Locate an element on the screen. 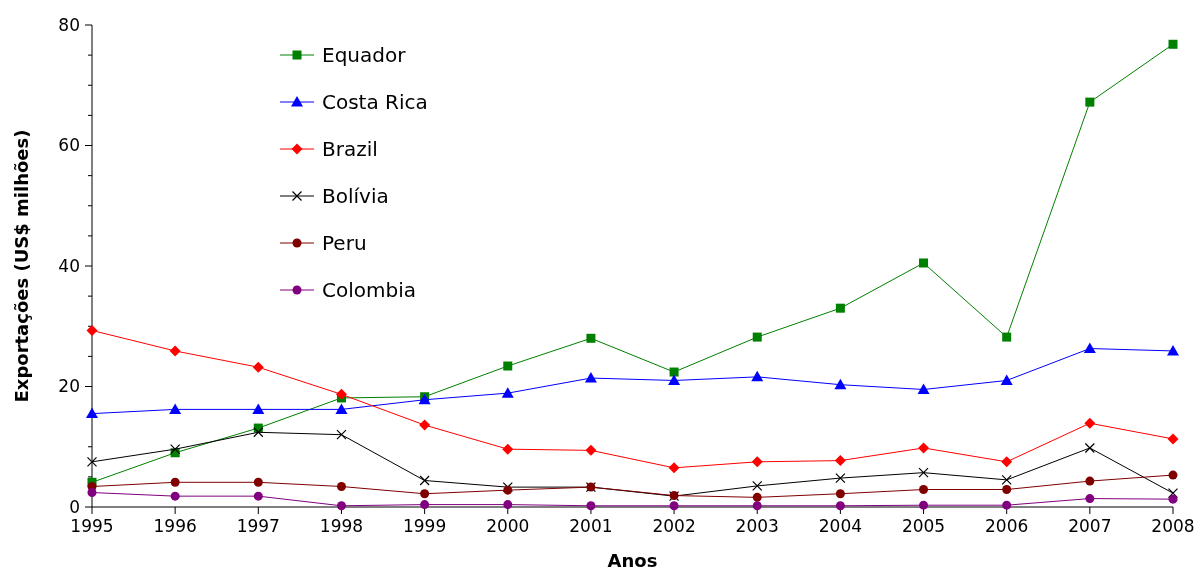  y-tick-label: 0 is located at coordinates (74, 506).